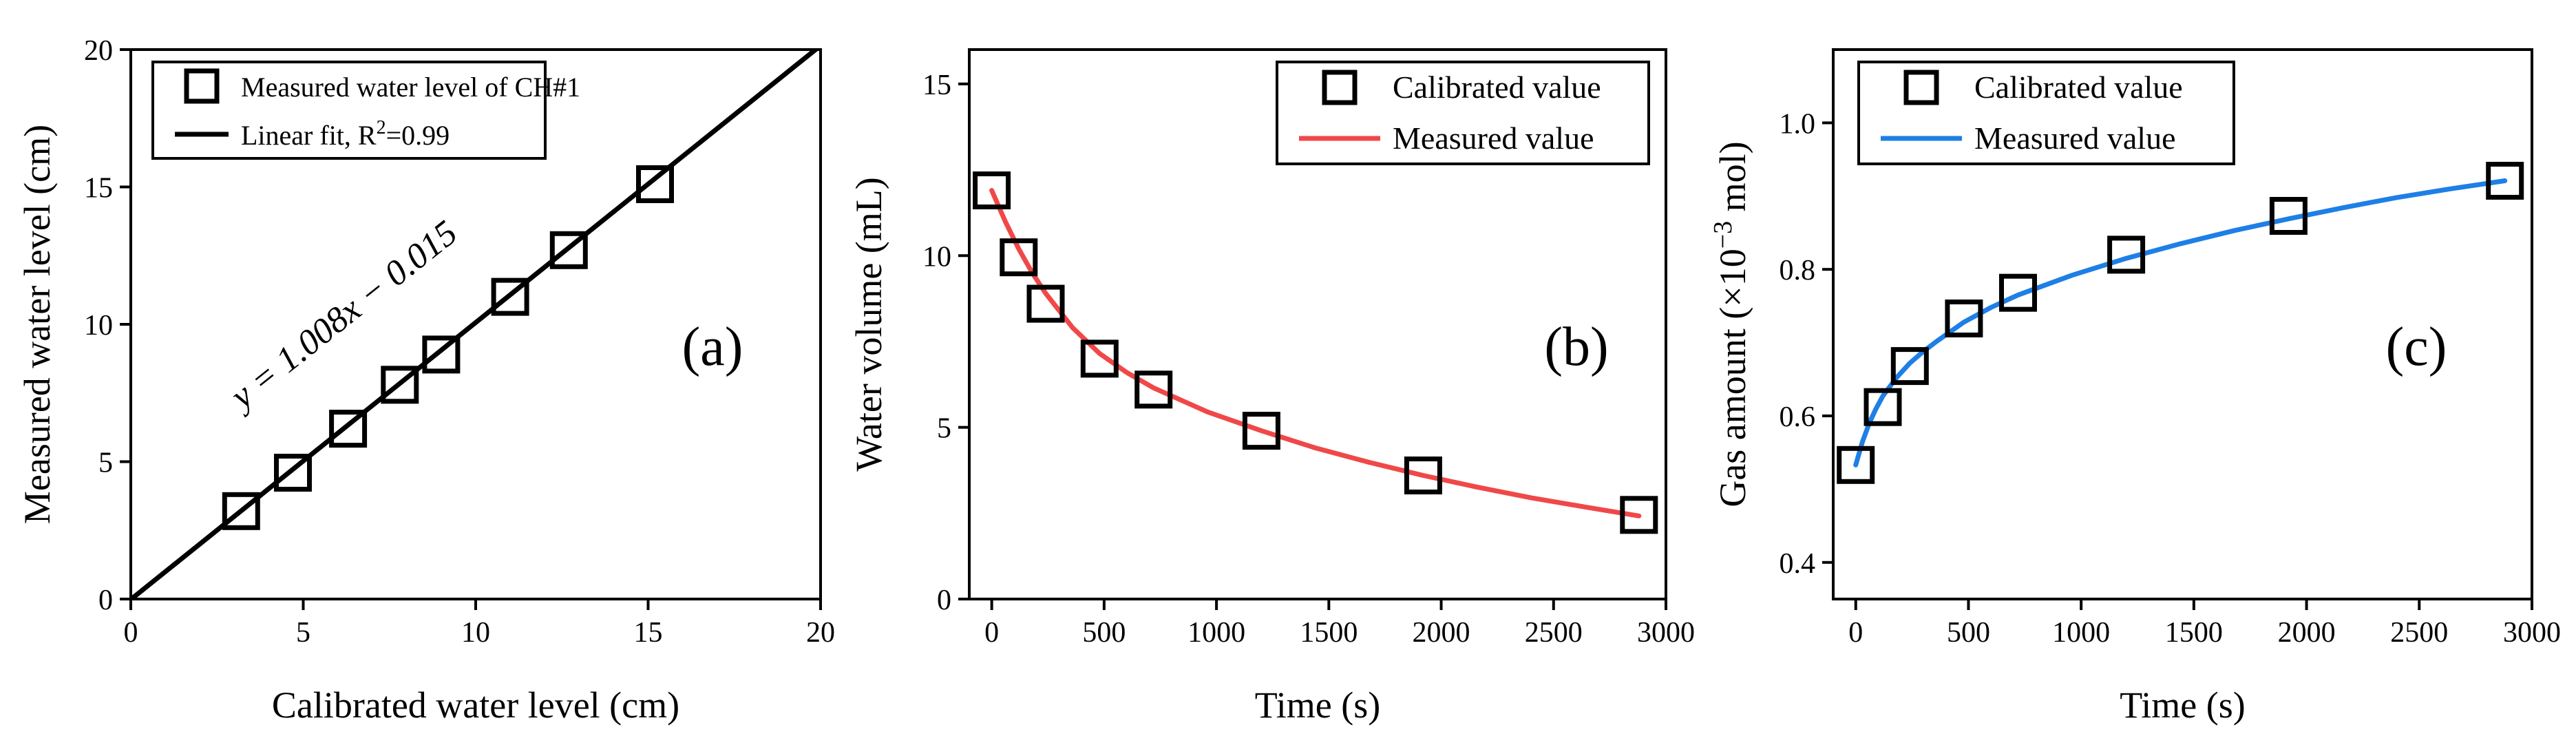  What do you see at coordinates (1731, 324) in the screenshot?
I see `y-axis-title: Gas amount (×10−3 mol)` at bounding box center [1731, 324].